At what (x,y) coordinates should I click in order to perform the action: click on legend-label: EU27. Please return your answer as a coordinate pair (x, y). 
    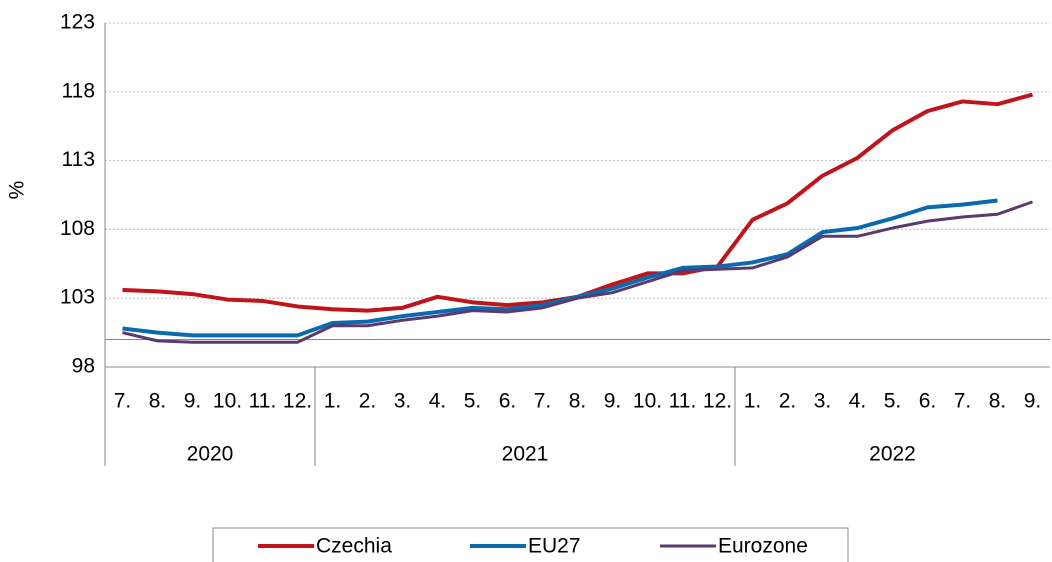
    Looking at the image, I should click on (554, 546).